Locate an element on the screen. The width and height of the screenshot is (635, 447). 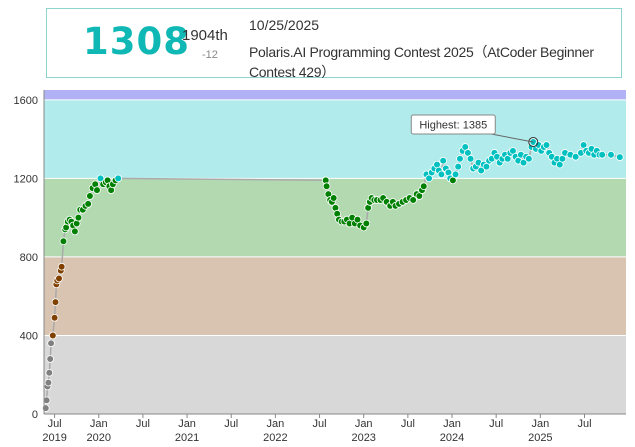
y-tick-label: 1600 is located at coordinates (26, 101).